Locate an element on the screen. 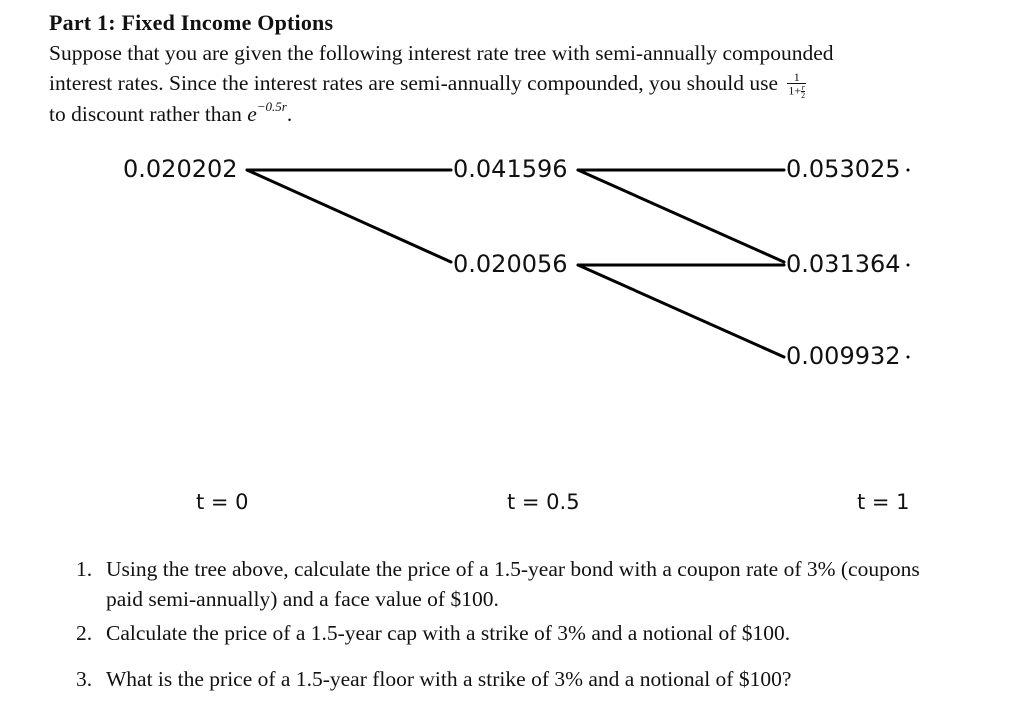  fraction-numerator: 1 is located at coordinates (797, 77).